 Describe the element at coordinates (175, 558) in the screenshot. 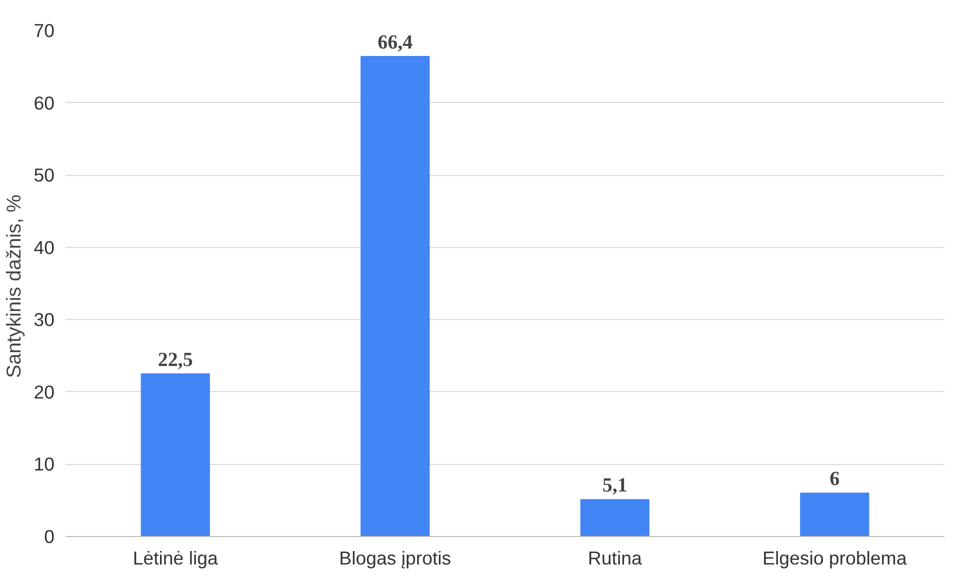

I see `x-tick-label: Lėtinė liga` at that location.